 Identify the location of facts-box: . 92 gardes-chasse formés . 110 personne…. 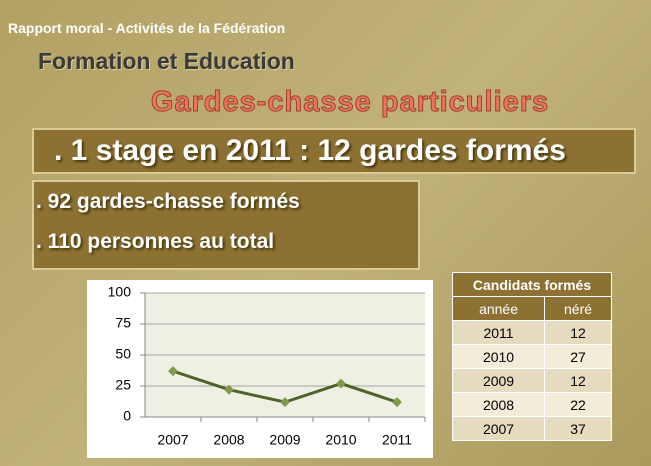
(226, 225).